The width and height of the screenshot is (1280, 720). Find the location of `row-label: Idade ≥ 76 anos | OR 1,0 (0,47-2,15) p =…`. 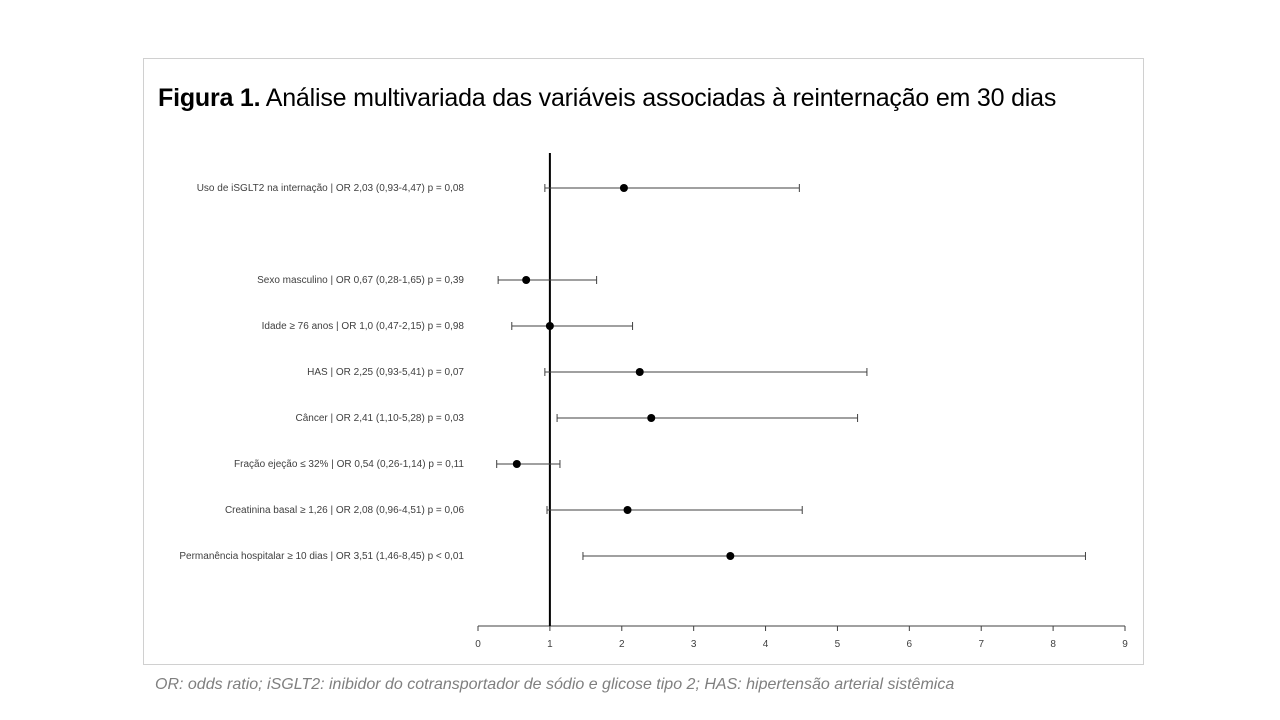

row-label: Idade ≥ 76 anos | OR 1,0 (0,47-2,15) p =… is located at coordinates (363, 326).